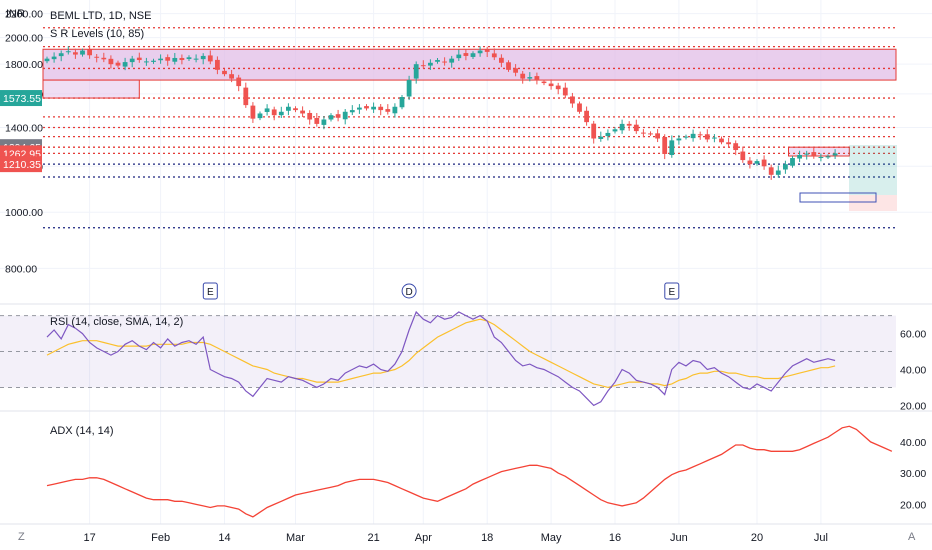 Image resolution: width=932 pixels, height=550 pixels. I want to click on position-entry-box, so click(838, 197).